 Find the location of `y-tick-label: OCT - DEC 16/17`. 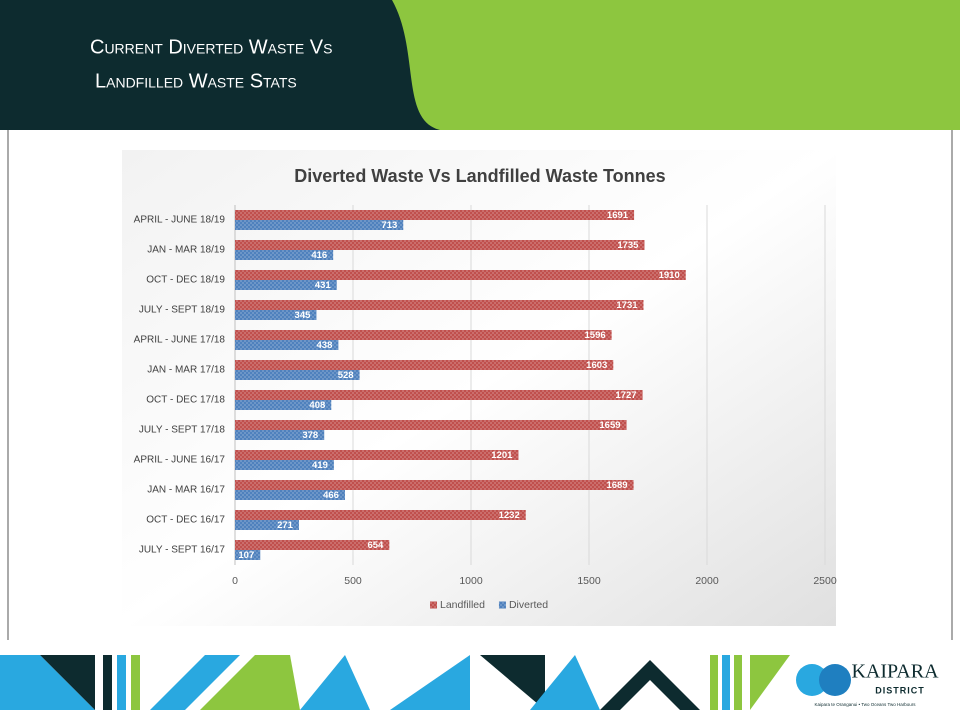

y-tick-label: OCT - DEC 16/17 is located at coordinates (185, 520).